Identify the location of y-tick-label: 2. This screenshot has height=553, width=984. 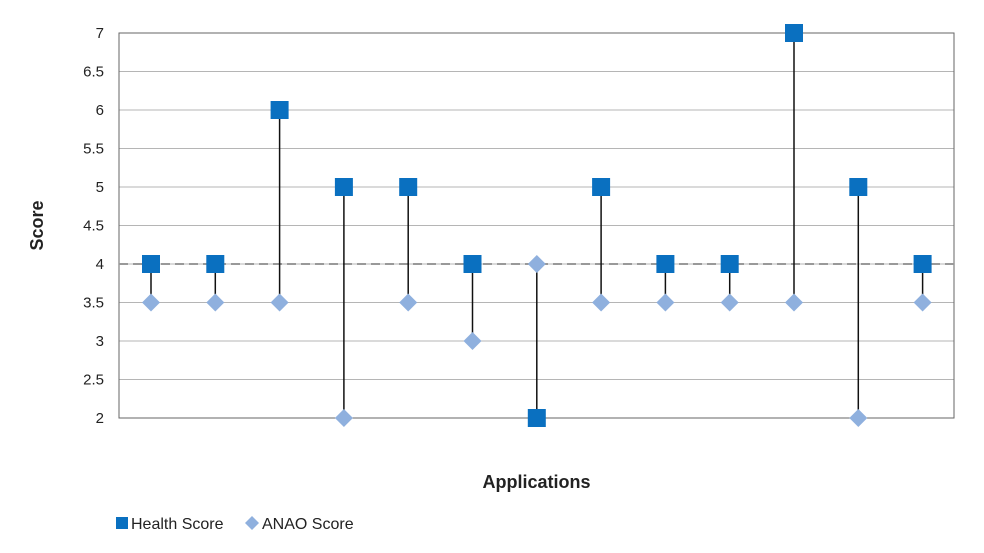
(100, 418).